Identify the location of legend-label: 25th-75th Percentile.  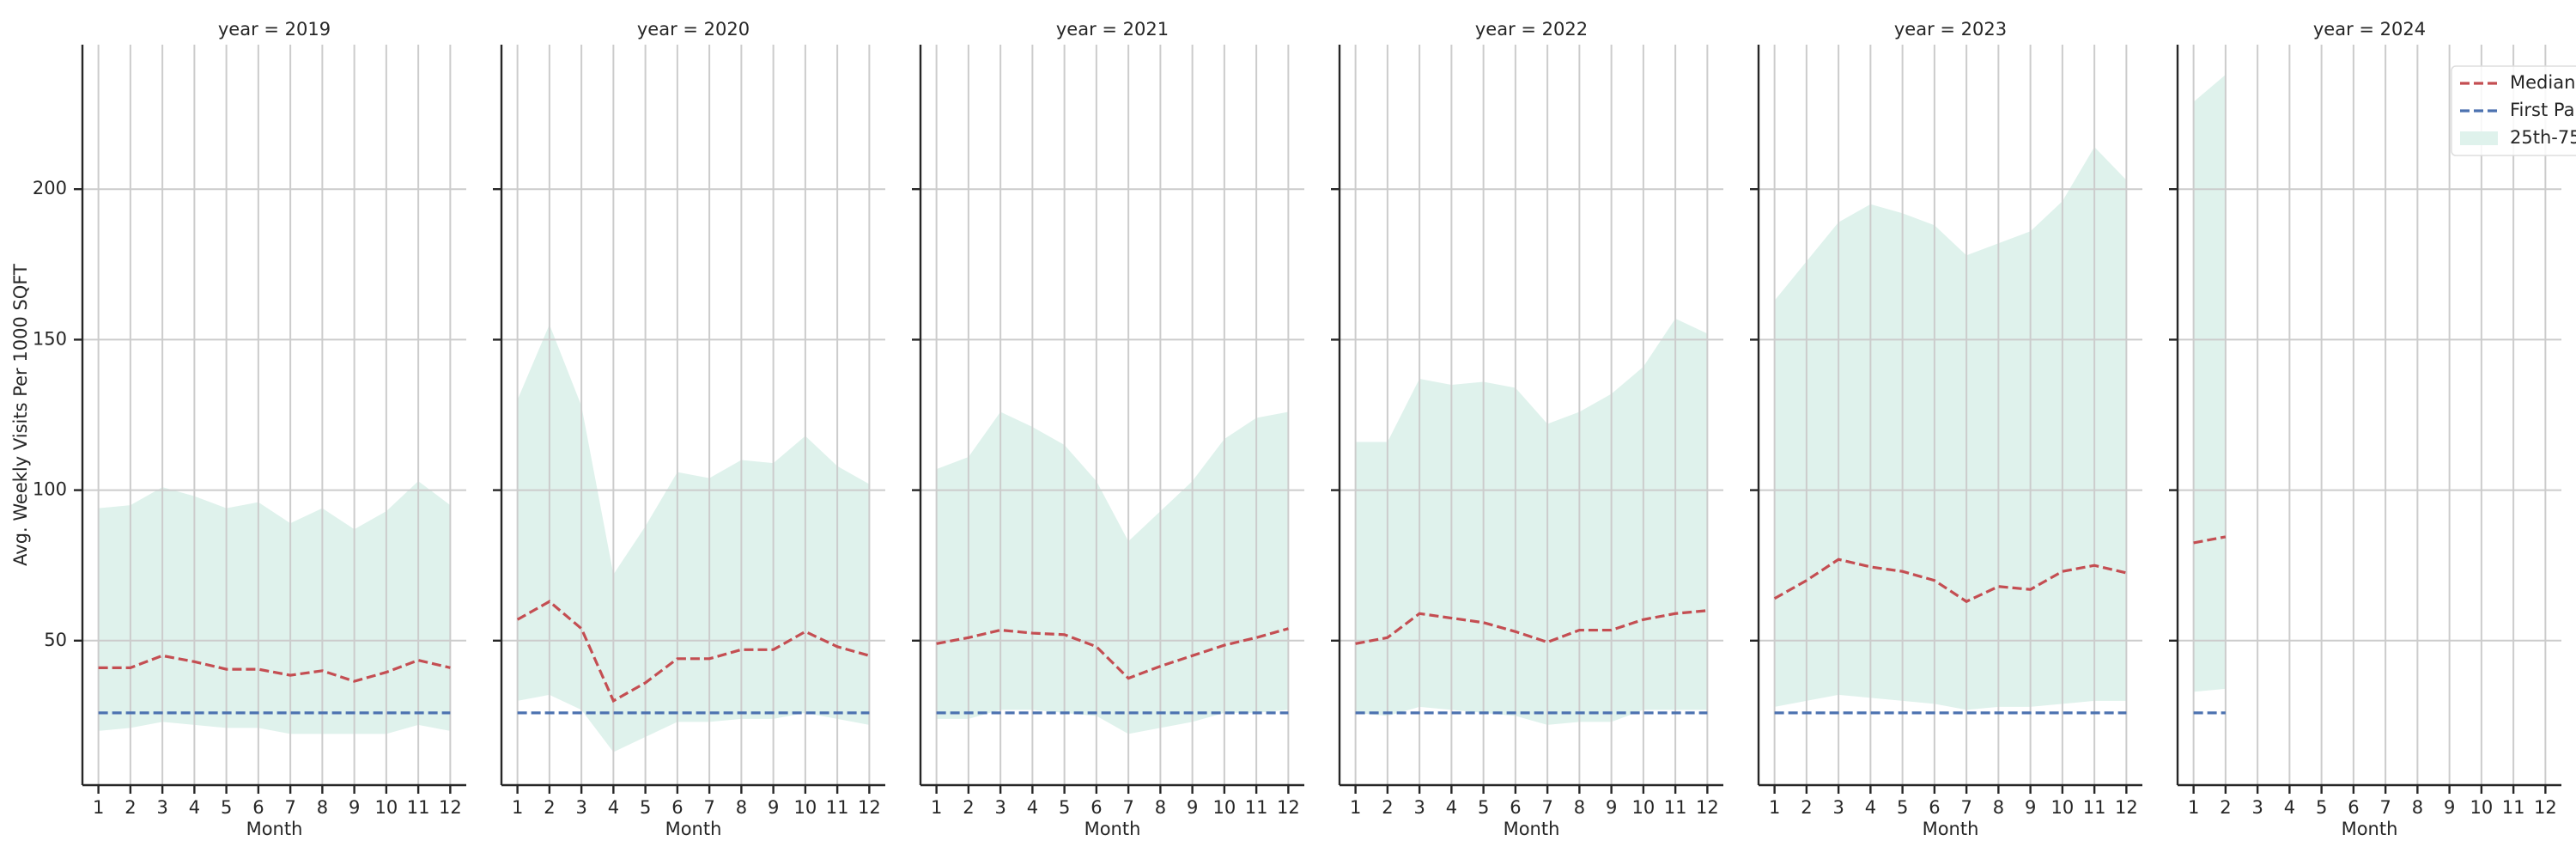
(2543, 137).